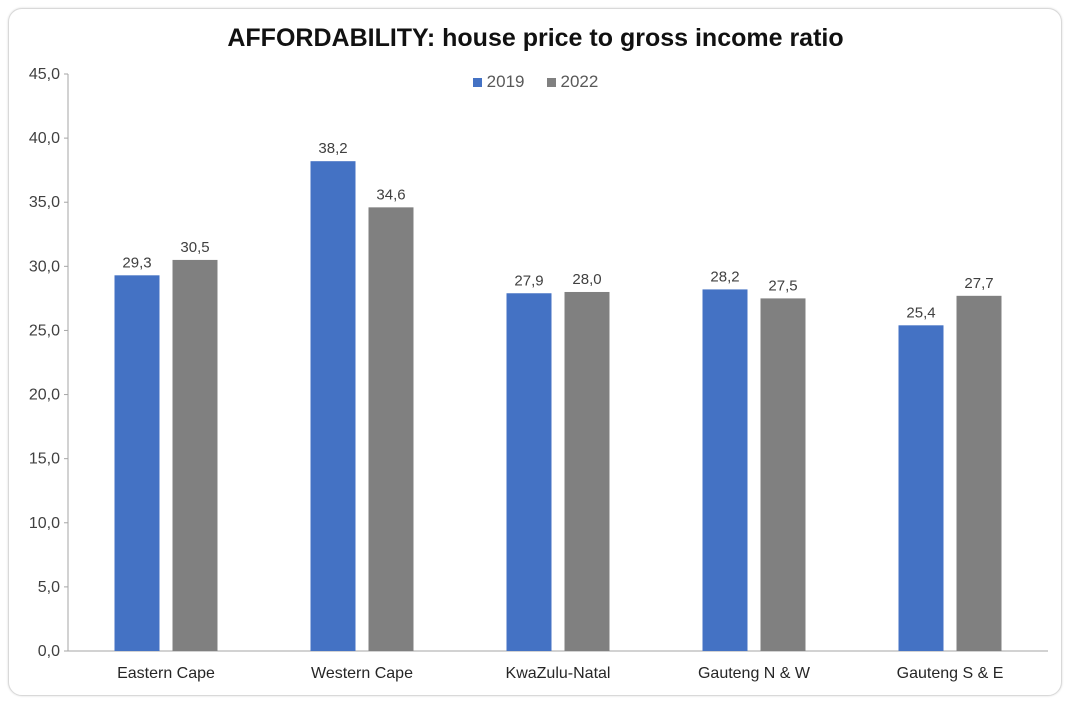 Image resolution: width=1071 pixels, height=704 pixels. What do you see at coordinates (44, 523) in the screenshot?
I see `y-tick-label: 10,0` at bounding box center [44, 523].